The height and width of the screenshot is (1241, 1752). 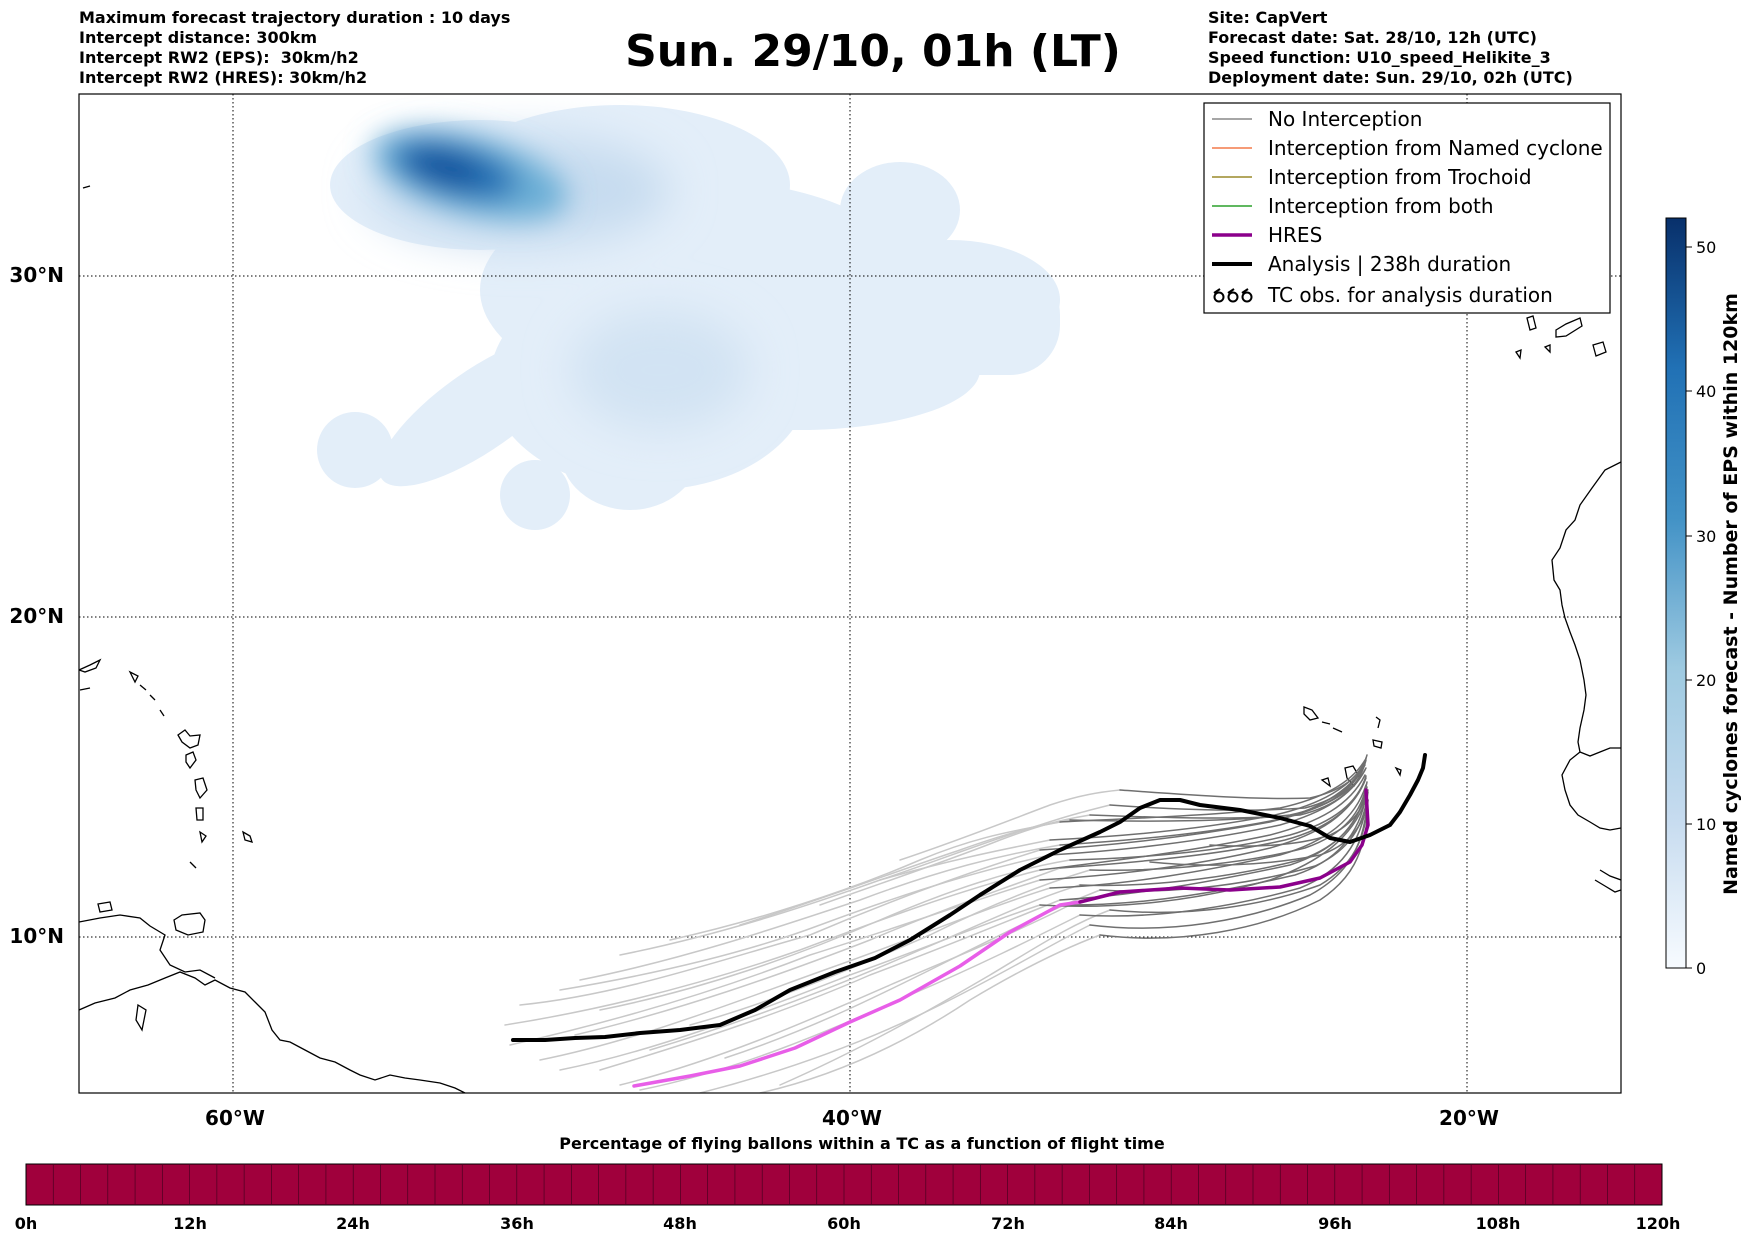 What do you see at coordinates (470, 175) in the screenshot?
I see `density-core` at bounding box center [470, 175].